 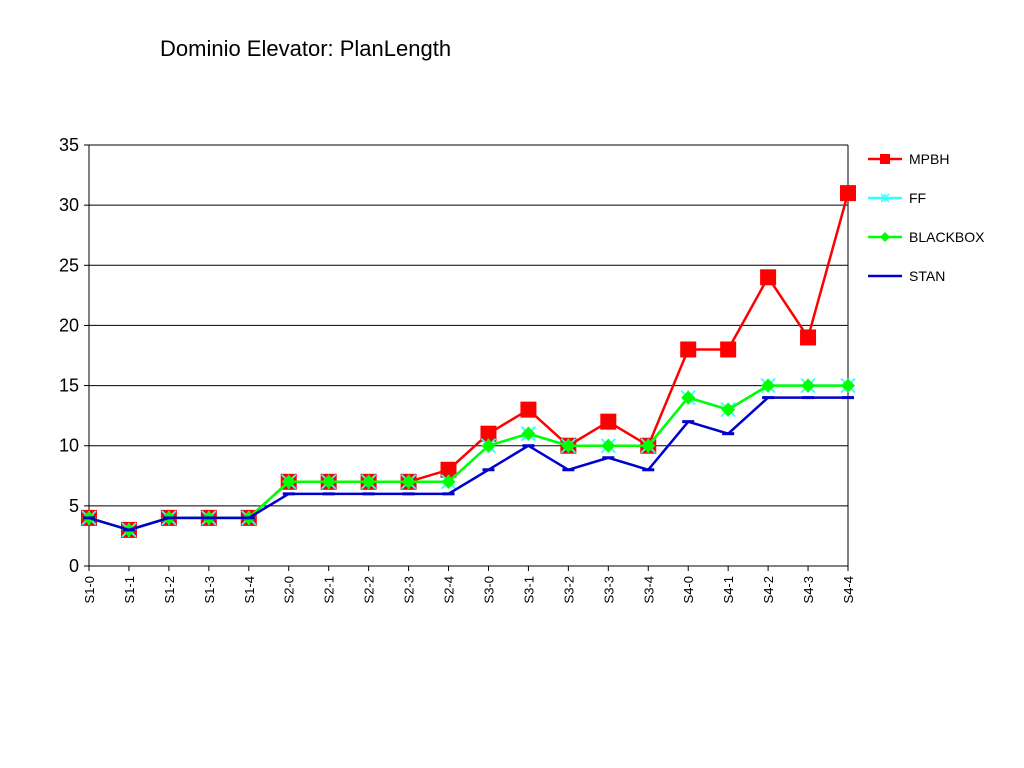 What do you see at coordinates (209, 589) in the screenshot?
I see `x-tick-label: S1-3` at bounding box center [209, 589].